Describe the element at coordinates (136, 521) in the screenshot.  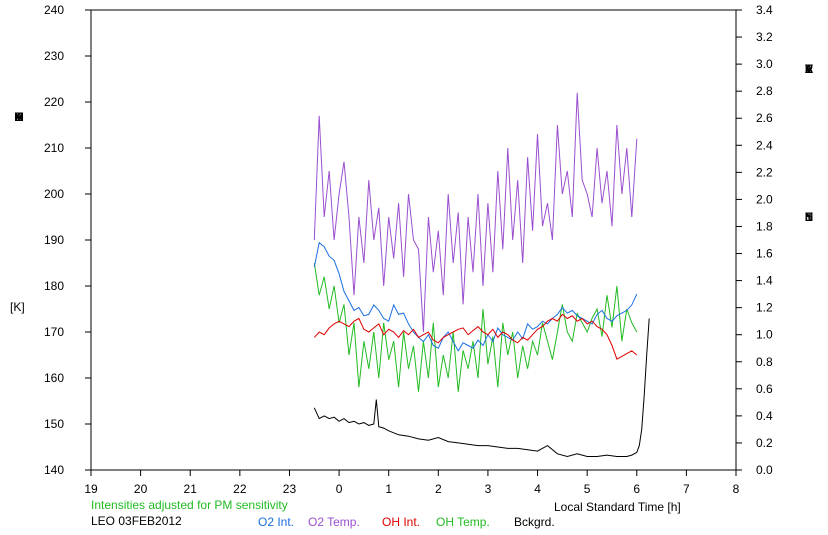
I see `station-date: LEO 03FEB2012` at that location.